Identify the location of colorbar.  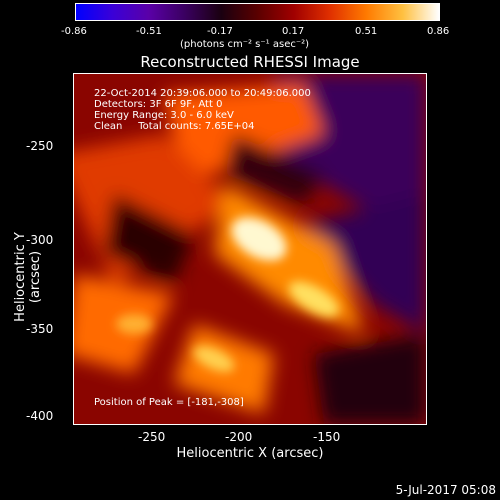
(257, 12).